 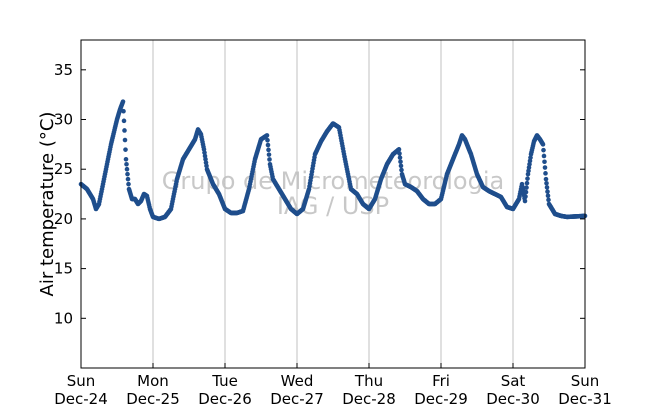 What do you see at coordinates (63, 219) in the screenshot?
I see `y-tick-label: 20` at bounding box center [63, 219].